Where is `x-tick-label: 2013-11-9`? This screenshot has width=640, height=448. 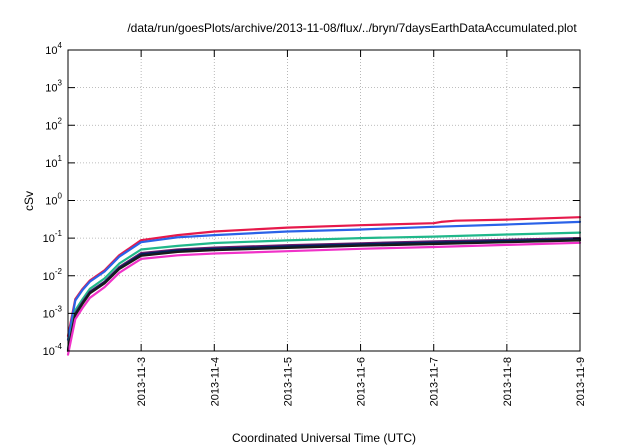
x-tick-label: 2013-11-9 is located at coordinates (581, 381).